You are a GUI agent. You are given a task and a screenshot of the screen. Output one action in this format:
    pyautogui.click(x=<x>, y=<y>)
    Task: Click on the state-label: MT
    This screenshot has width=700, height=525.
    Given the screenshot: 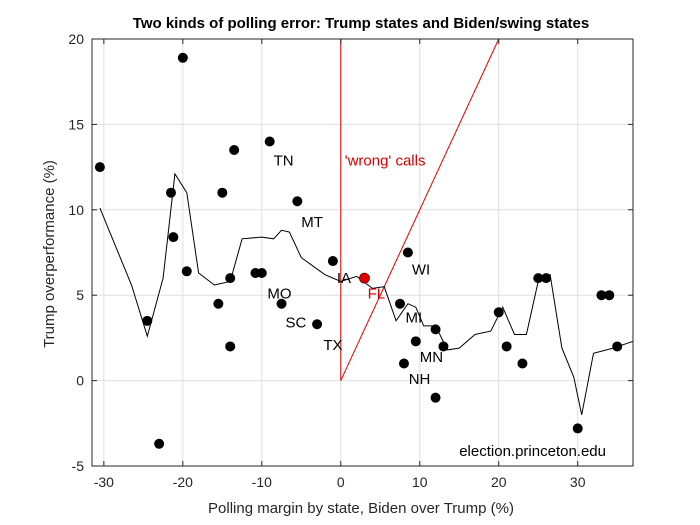 What is the action you would take?
    pyautogui.click(x=312, y=222)
    